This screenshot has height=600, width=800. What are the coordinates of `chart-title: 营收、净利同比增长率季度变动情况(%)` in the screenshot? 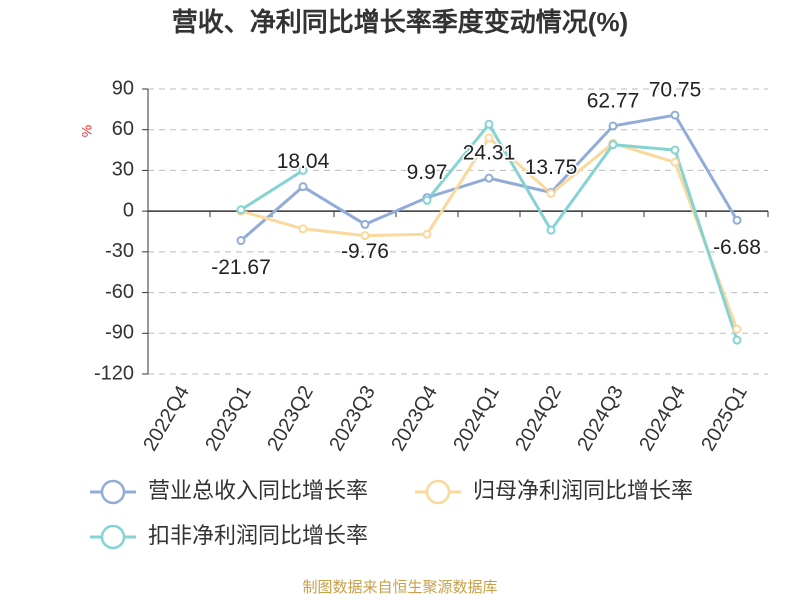 It's located at (400, 22).